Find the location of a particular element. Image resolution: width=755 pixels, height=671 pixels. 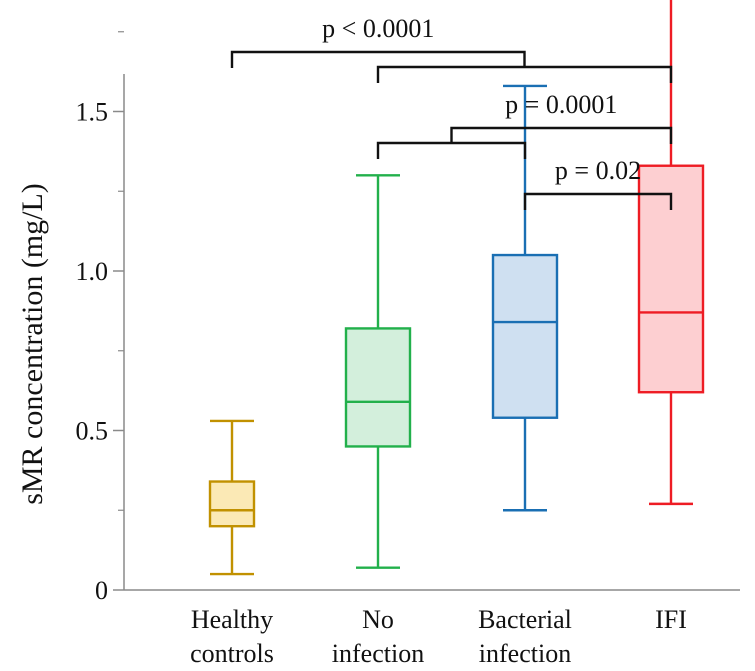

x-category-label-line: controls is located at coordinates (232, 652).